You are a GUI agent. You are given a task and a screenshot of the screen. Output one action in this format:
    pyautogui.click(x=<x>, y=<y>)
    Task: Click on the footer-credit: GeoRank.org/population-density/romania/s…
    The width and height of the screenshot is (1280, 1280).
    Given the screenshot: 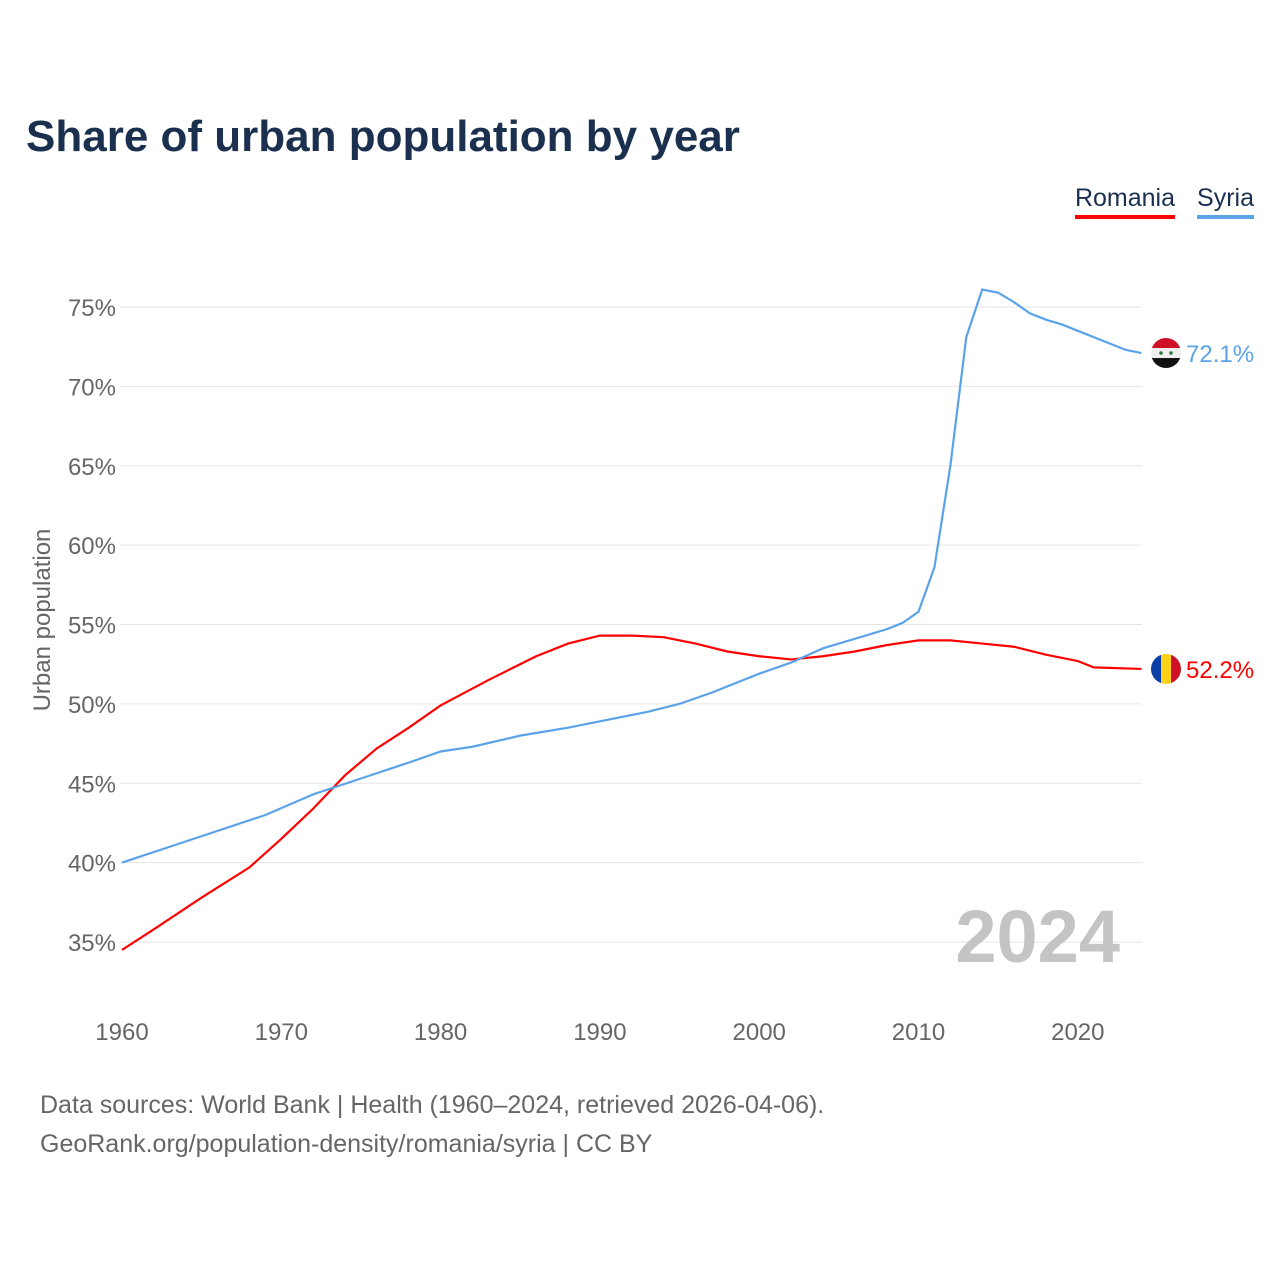 What is the action you would take?
    pyautogui.click(x=346, y=1144)
    